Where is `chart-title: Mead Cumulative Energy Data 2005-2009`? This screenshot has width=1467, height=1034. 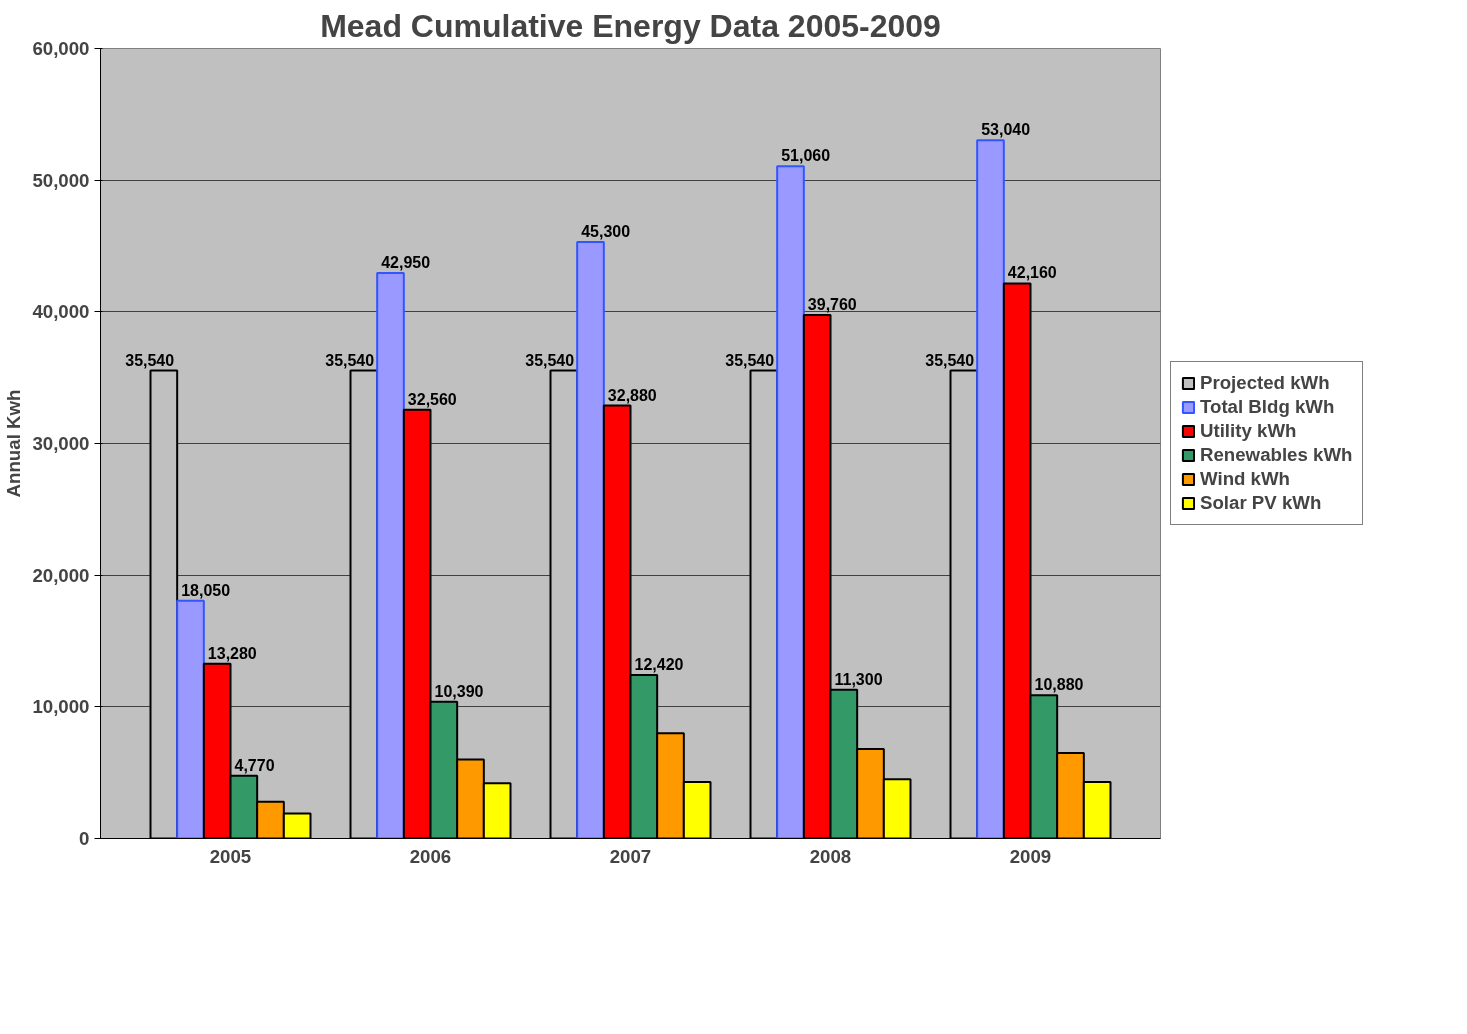
chart-title: Mead Cumulative Energy Data 2005-2009 is located at coordinates (630, 25).